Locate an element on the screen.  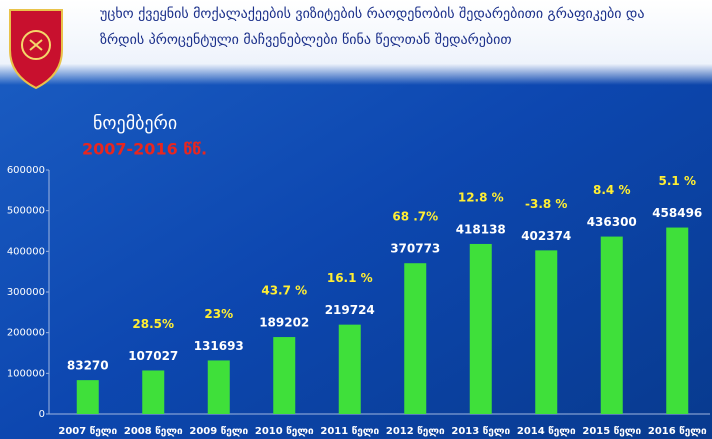
value-label: 219724 is located at coordinates (350, 310).